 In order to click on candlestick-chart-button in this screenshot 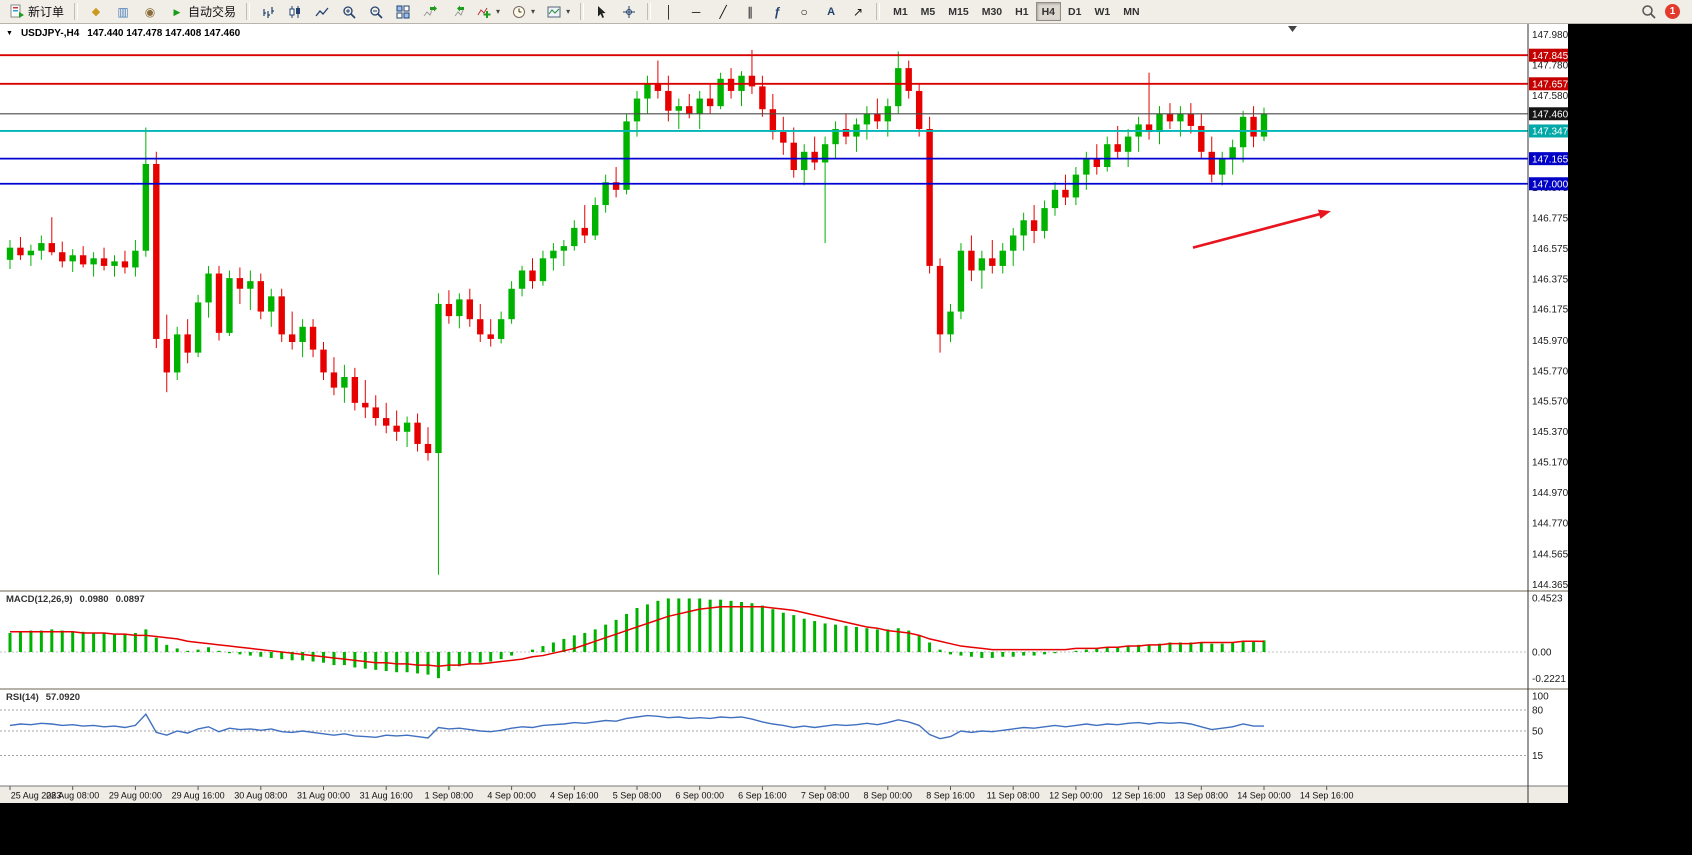, I will do `click(295, 12)`.